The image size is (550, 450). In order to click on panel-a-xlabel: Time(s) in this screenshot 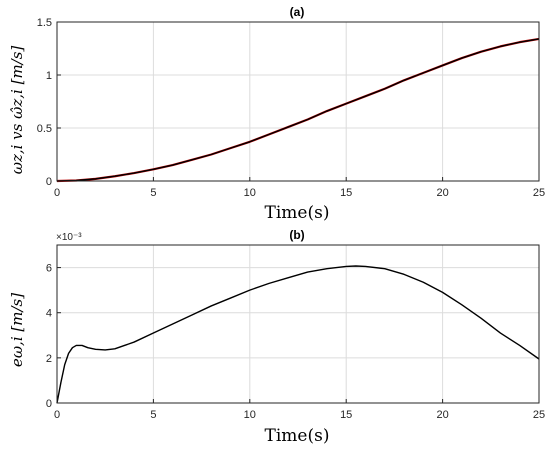, I will do `click(297, 213)`.